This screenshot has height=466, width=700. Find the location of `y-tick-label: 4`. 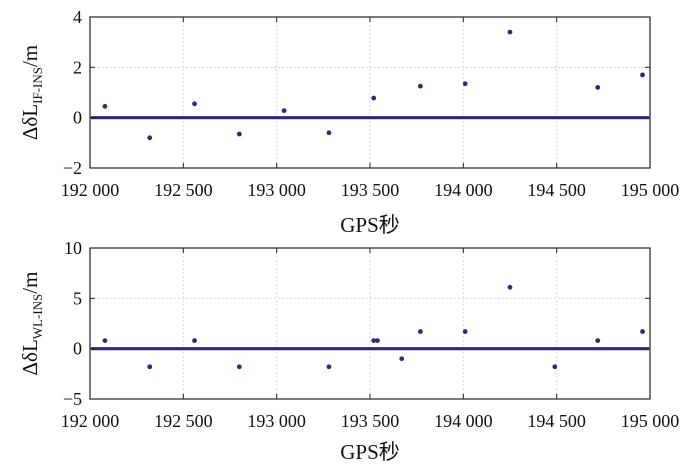

y-tick-label: 4 is located at coordinates (77, 17).